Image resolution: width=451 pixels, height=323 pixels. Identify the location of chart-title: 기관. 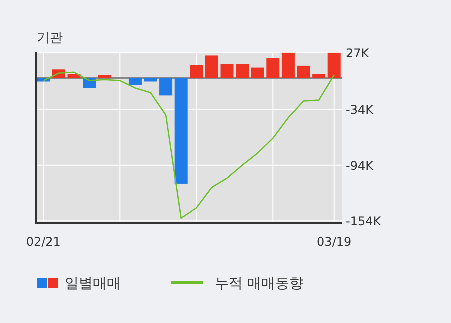
(50, 38).